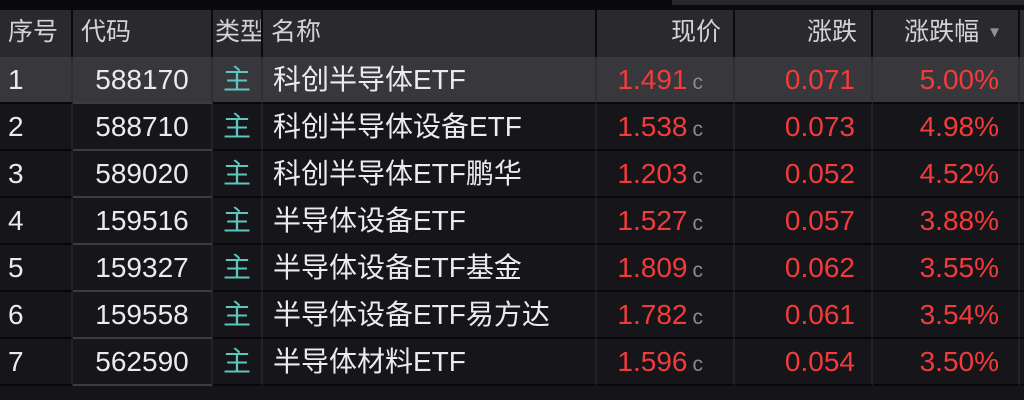 The height and width of the screenshot is (400, 1024). What do you see at coordinates (36, 315) in the screenshot?
I see `cell-index: 6` at bounding box center [36, 315].